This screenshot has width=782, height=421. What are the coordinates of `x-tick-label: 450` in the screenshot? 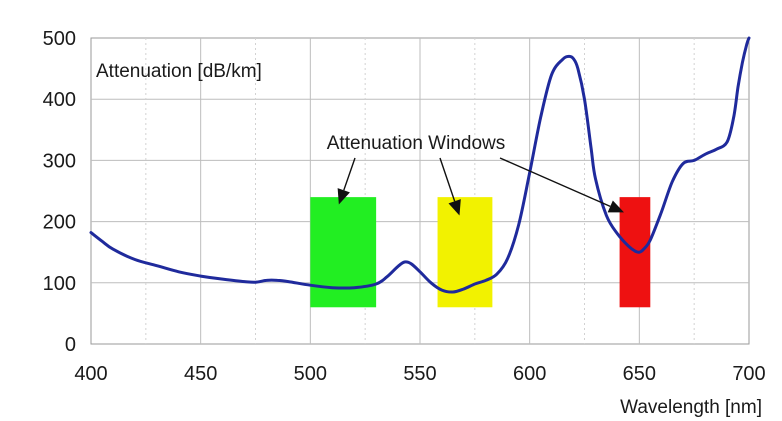 It's located at (200, 374).